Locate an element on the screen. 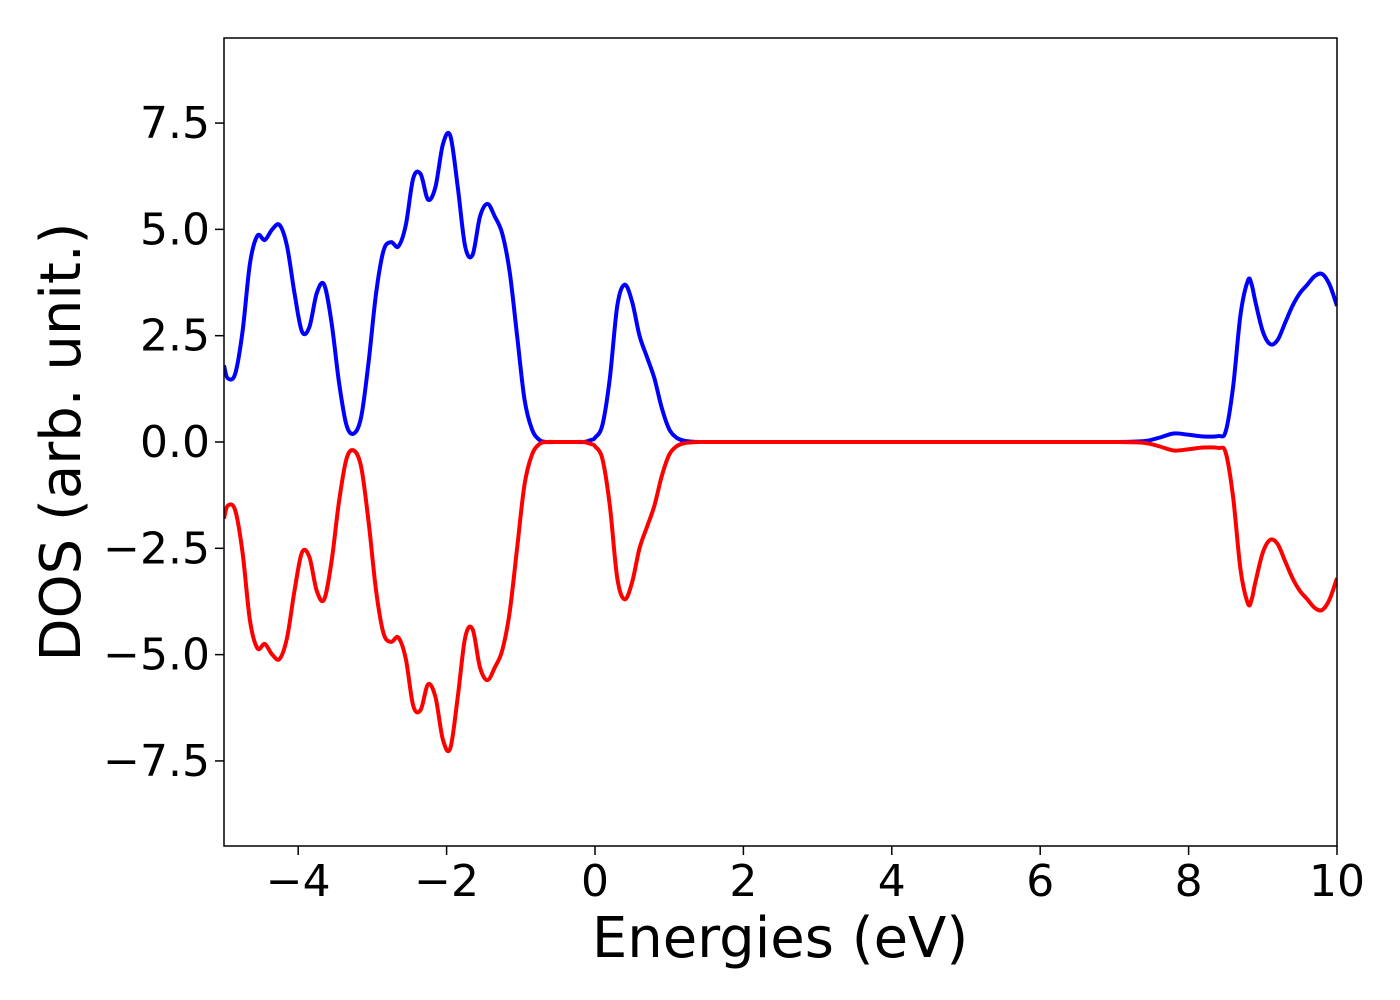  y-tick-label: 7.5 is located at coordinates (175, 123).